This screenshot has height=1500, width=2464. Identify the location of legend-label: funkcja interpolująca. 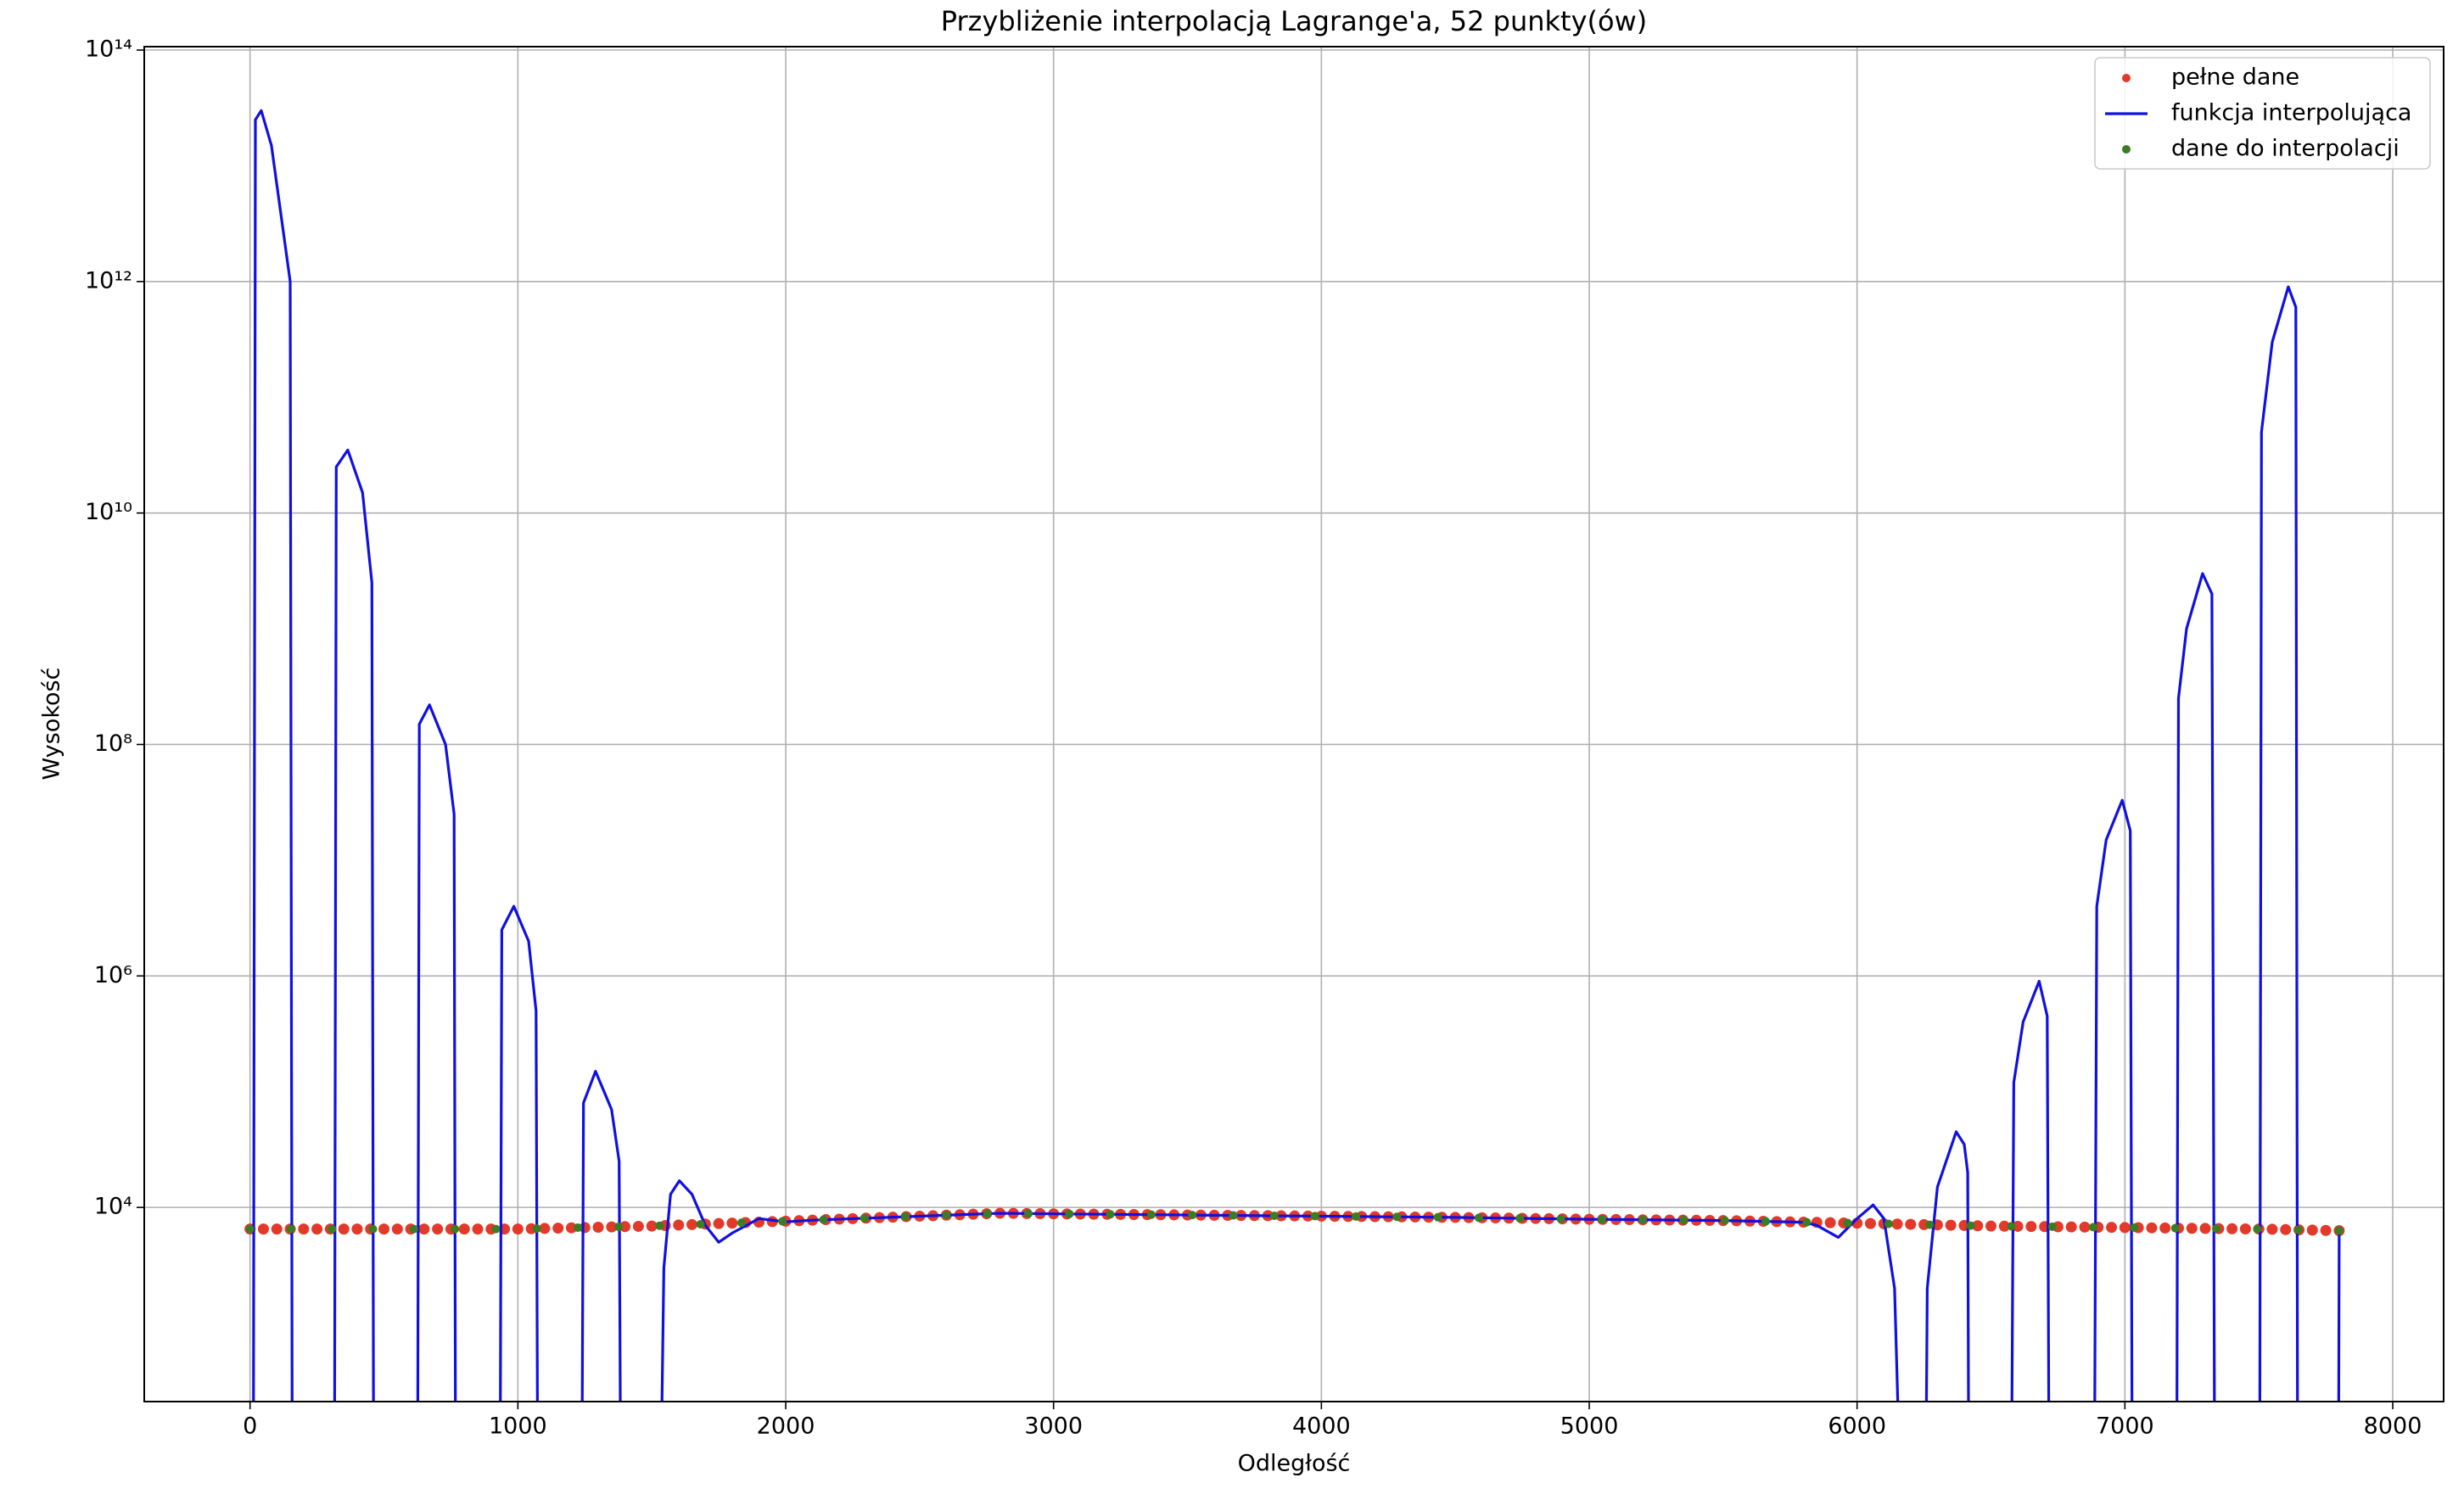
(2291, 113).